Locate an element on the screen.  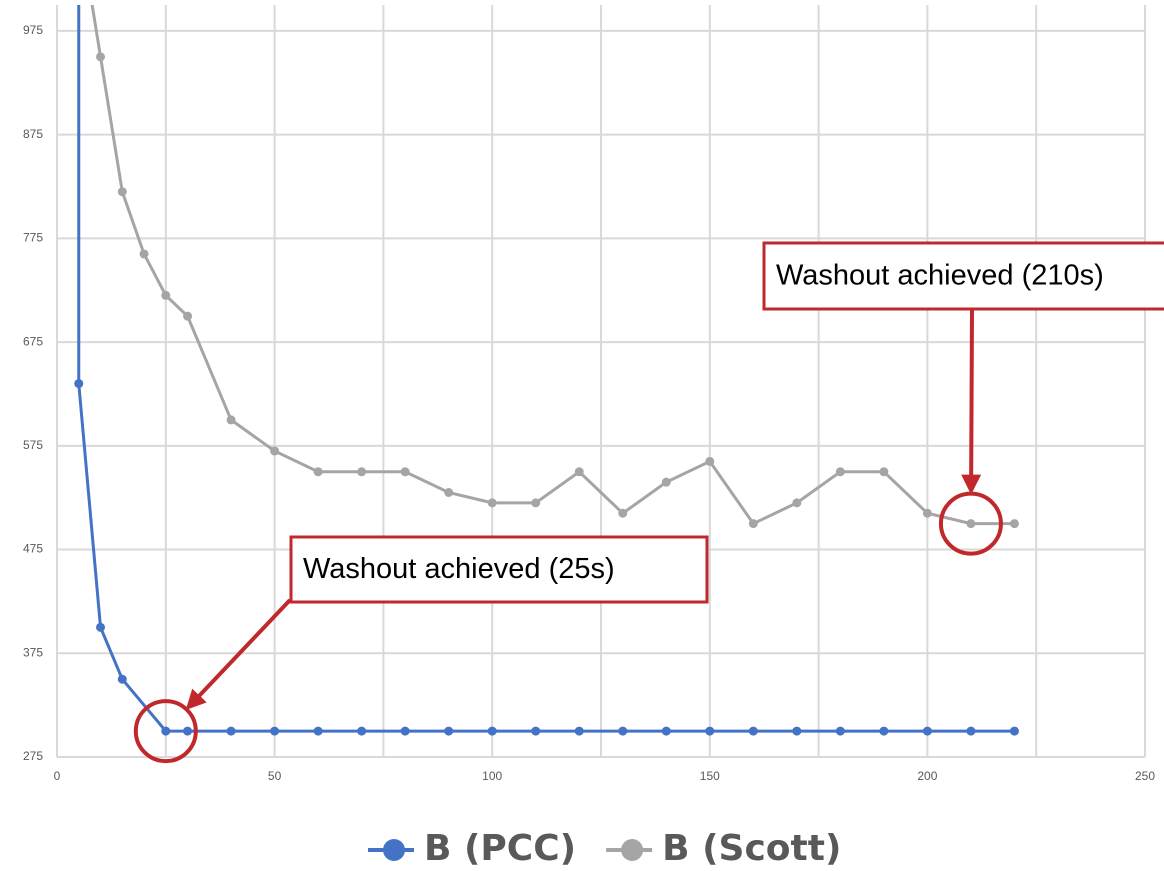
x-tick-label: 150 is located at coordinates (710, 776).